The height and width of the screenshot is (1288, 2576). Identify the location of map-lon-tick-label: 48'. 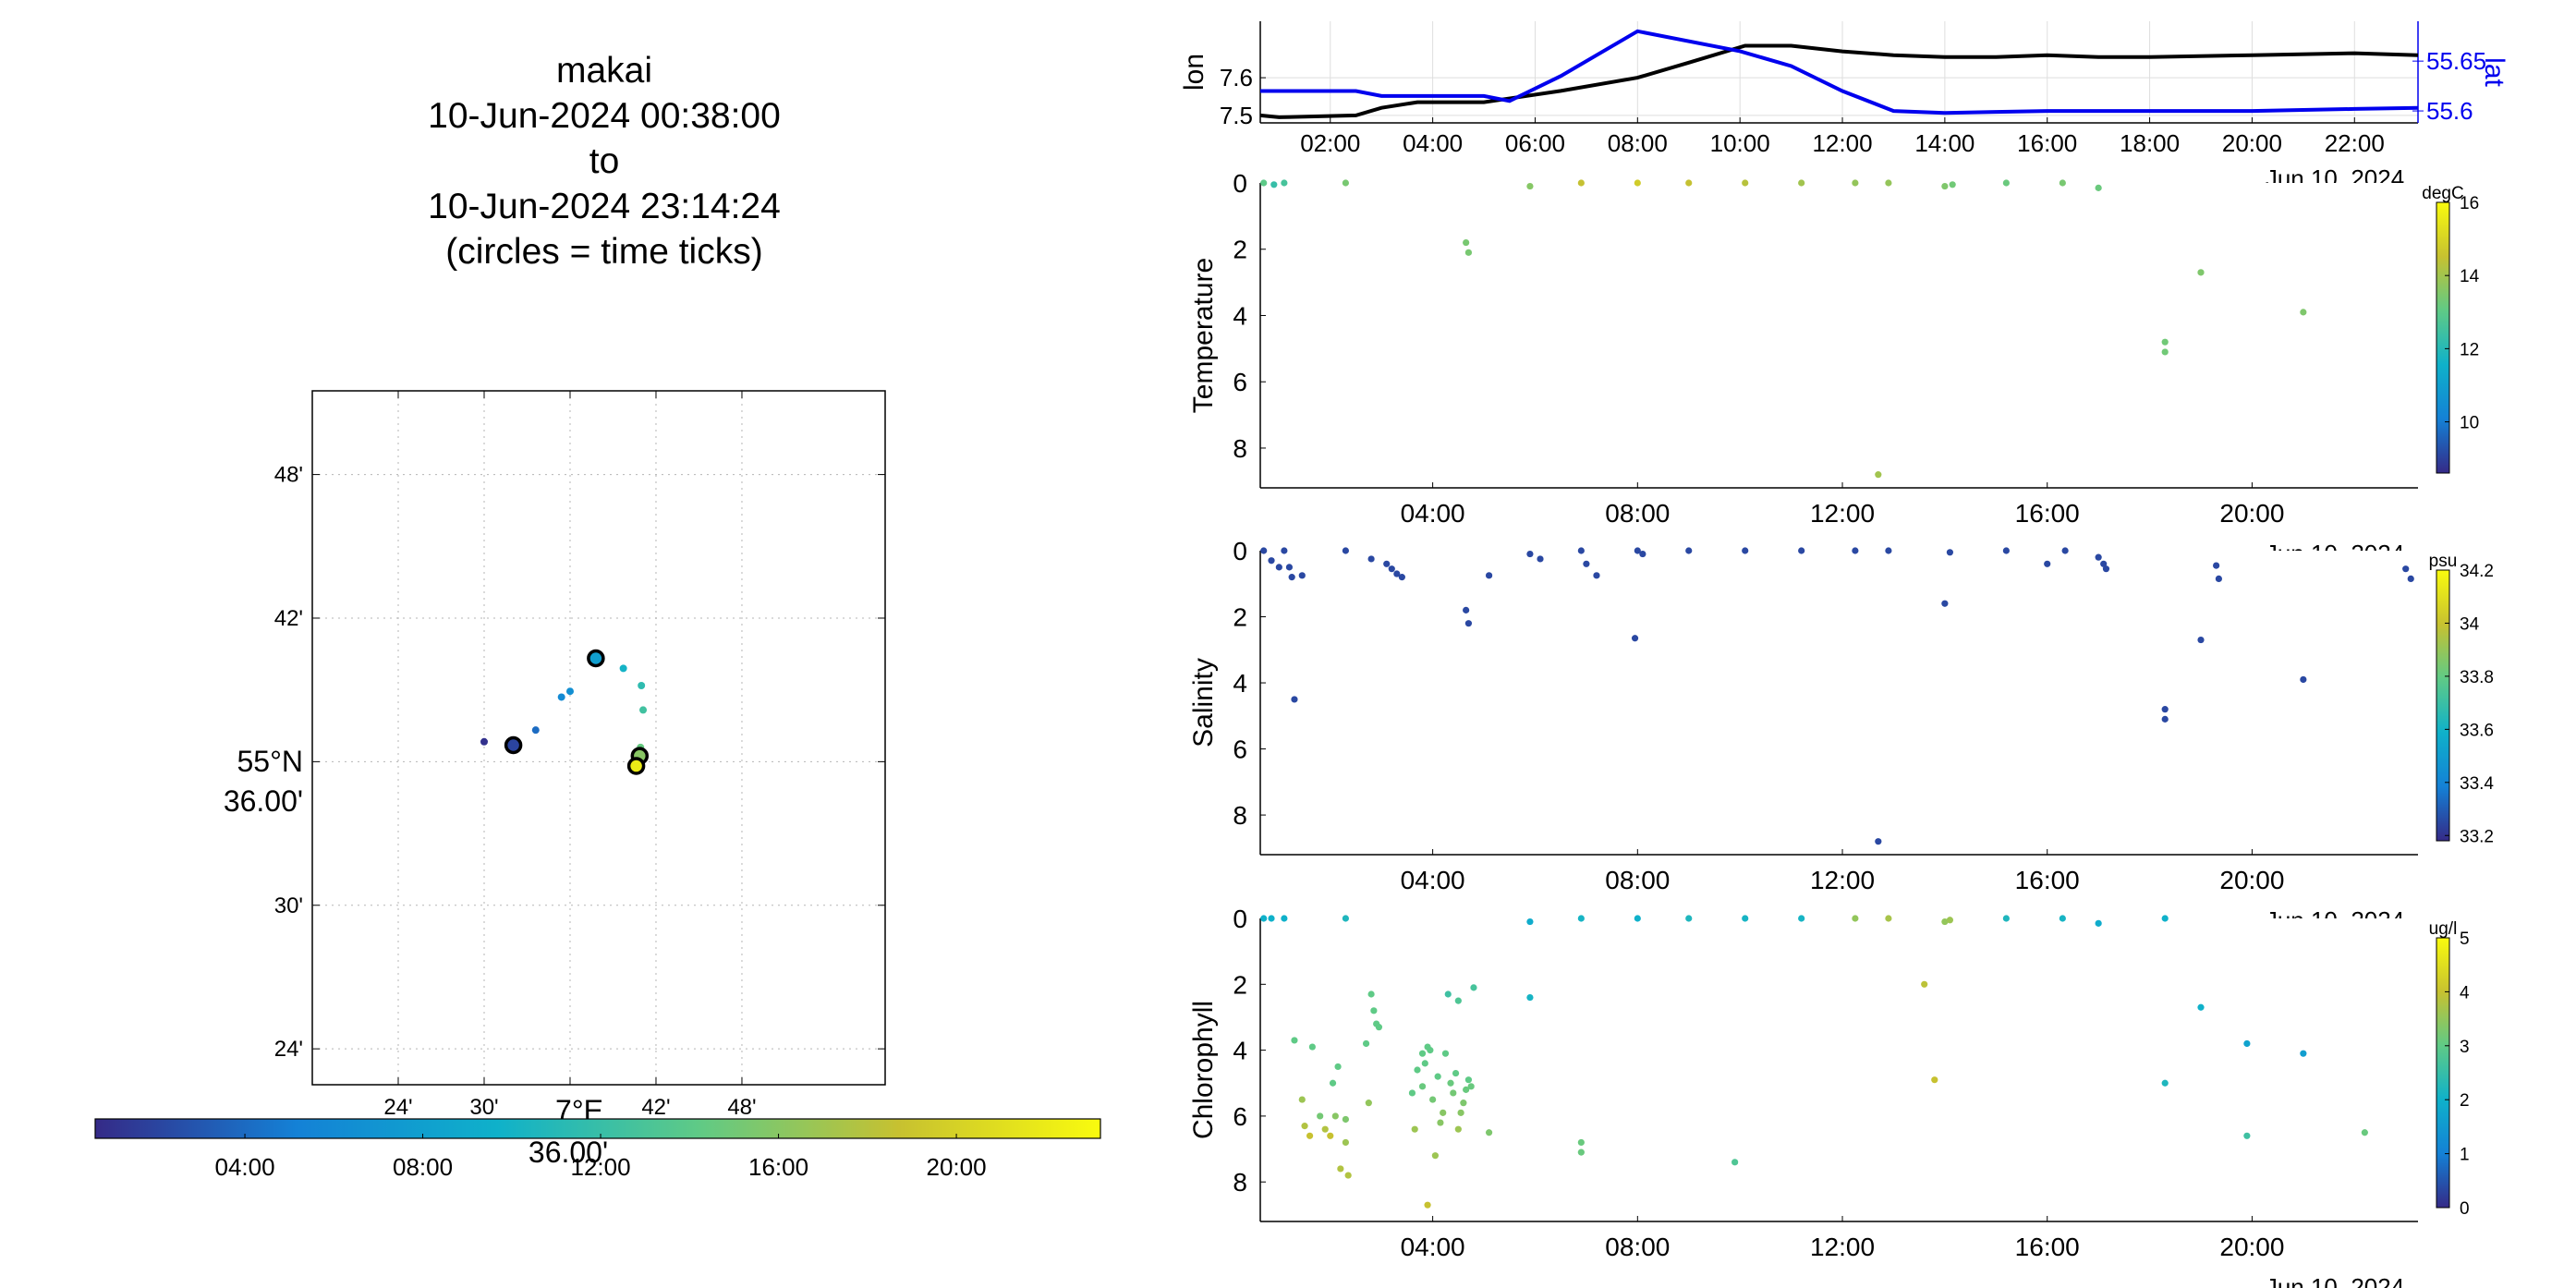
(741, 1107).